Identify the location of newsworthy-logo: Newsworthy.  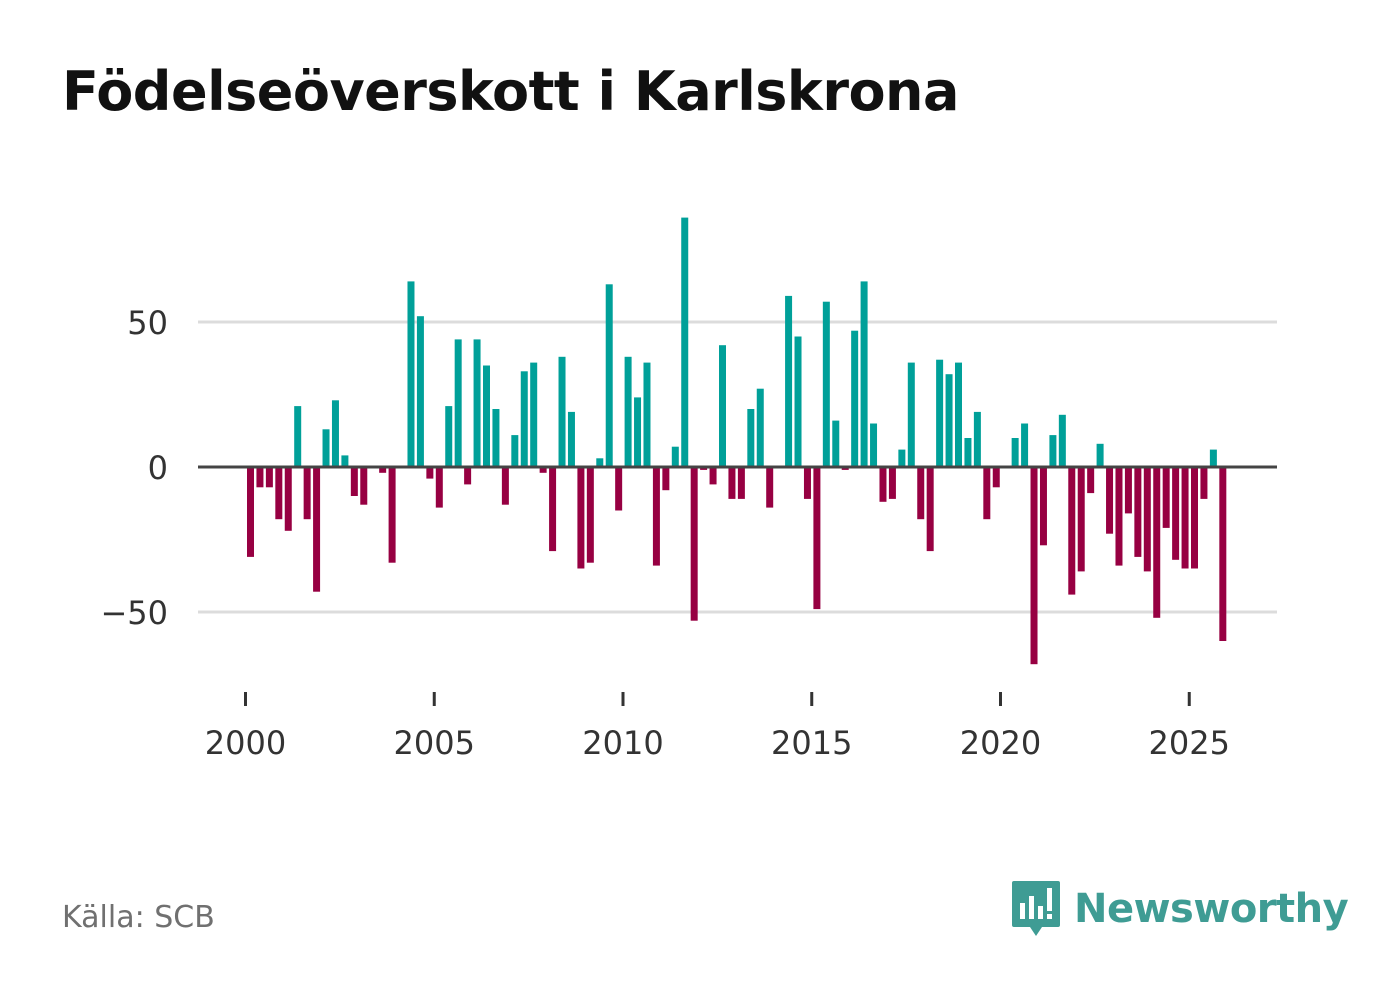
(1179, 909).